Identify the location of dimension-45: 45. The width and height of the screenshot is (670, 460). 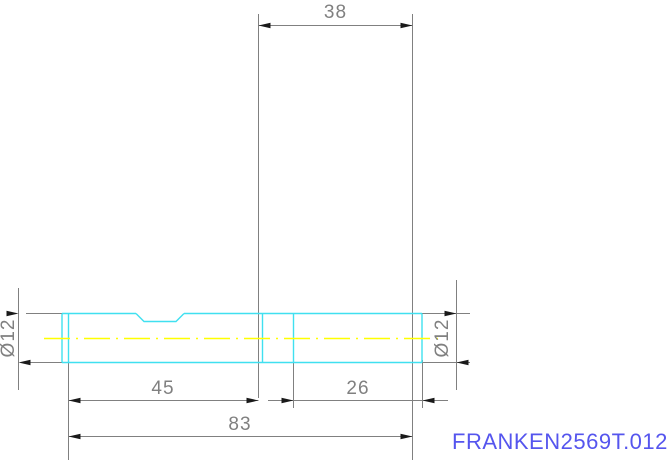
(163, 391).